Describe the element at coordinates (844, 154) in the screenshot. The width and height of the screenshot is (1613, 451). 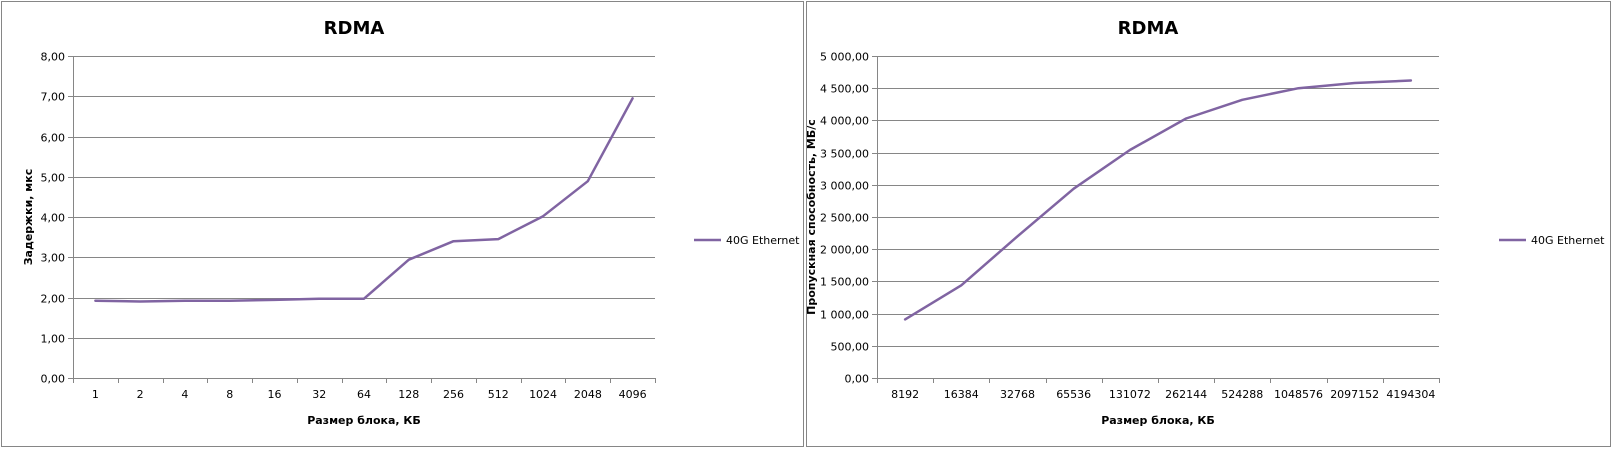
I see `y-tick-label: 3 500,00` at that location.